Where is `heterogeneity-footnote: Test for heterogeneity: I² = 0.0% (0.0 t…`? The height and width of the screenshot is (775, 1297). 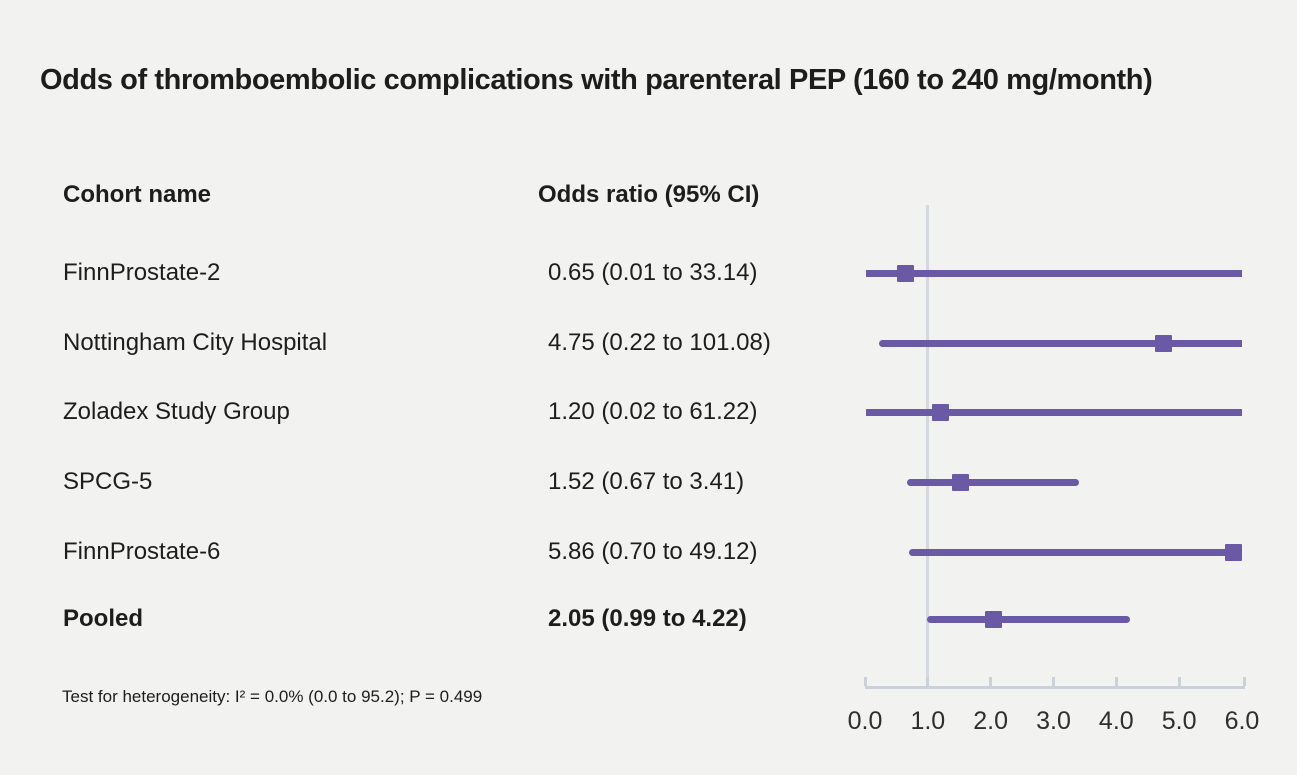 heterogeneity-footnote: Test for heterogeneity: I² = 0.0% (0.0 t… is located at coordinates (272, 696).